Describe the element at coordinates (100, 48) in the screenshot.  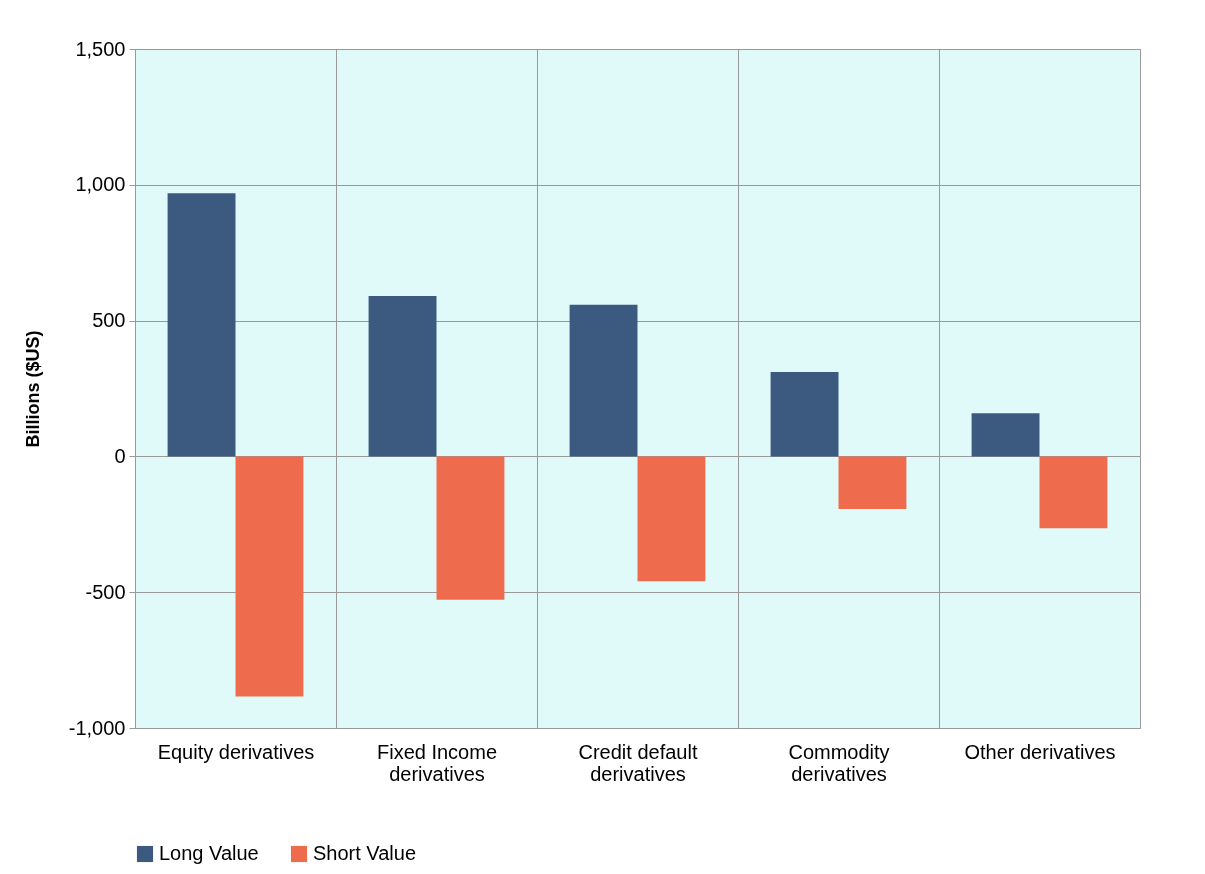
I see `y-tick-label: 1,500` at that location.